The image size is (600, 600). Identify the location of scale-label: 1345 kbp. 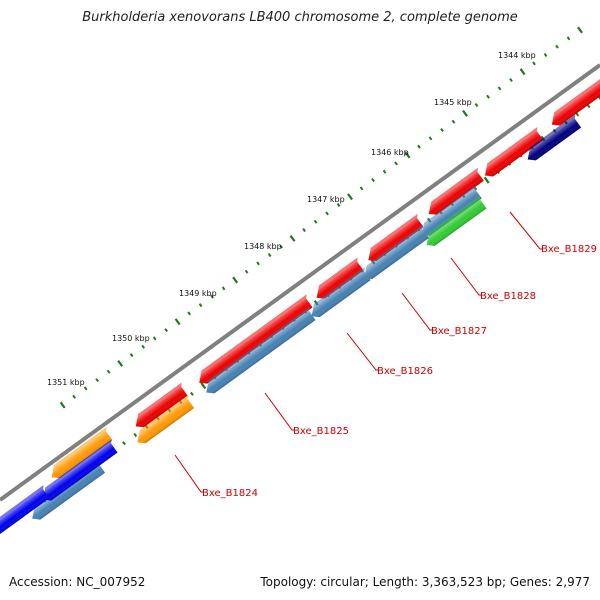
(453, 102).